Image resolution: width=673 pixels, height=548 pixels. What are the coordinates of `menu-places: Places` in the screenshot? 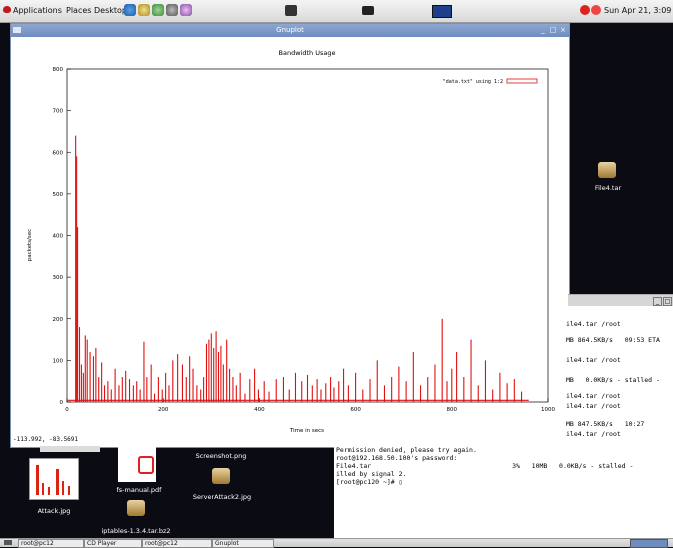 It's located at (79, 10).